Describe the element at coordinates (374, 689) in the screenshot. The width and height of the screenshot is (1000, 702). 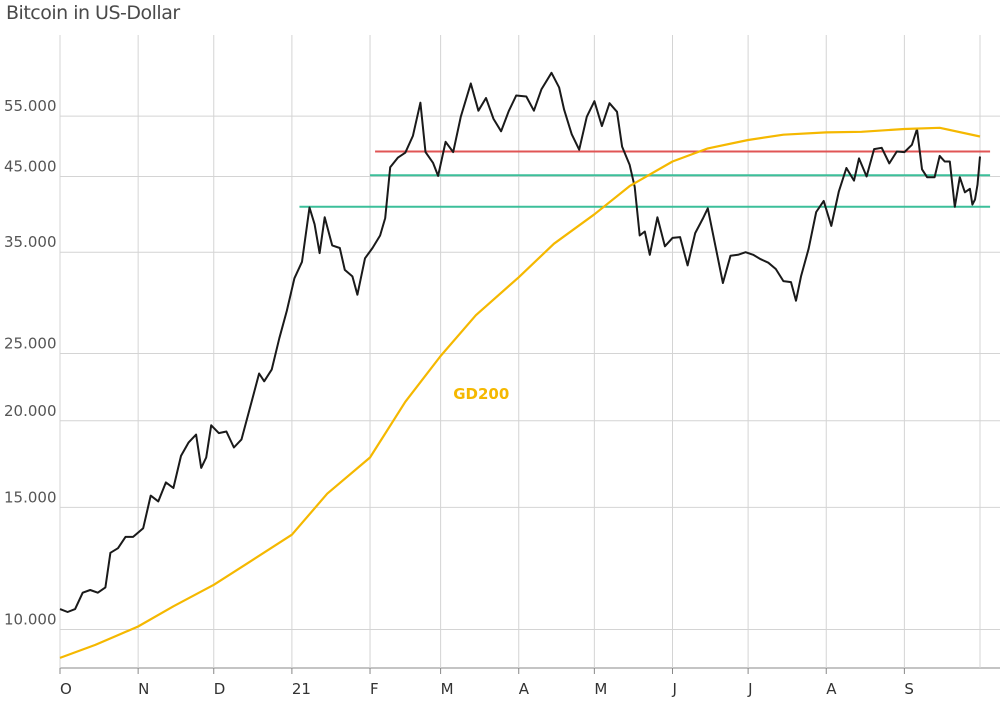
I see `x-tick-label: F` at that location.